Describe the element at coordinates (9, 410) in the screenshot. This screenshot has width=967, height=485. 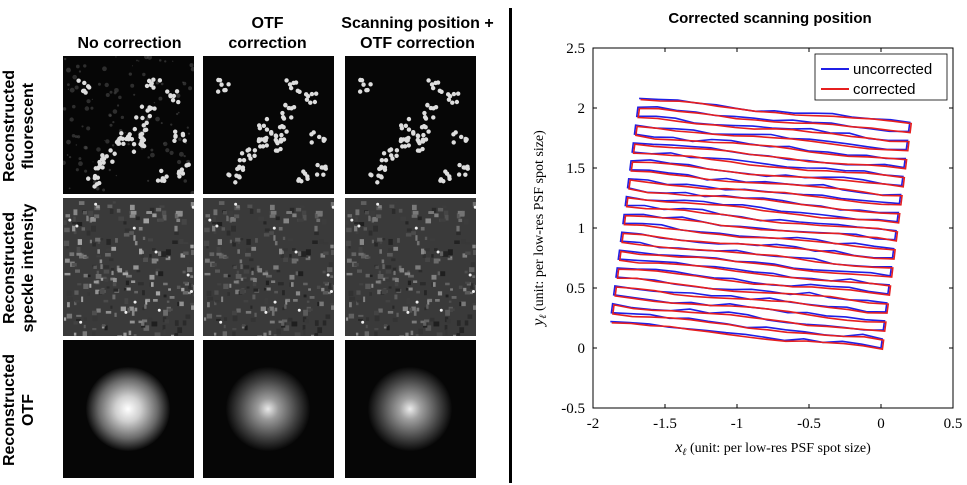
I see `row-title-line: Reconstructed` at that location.